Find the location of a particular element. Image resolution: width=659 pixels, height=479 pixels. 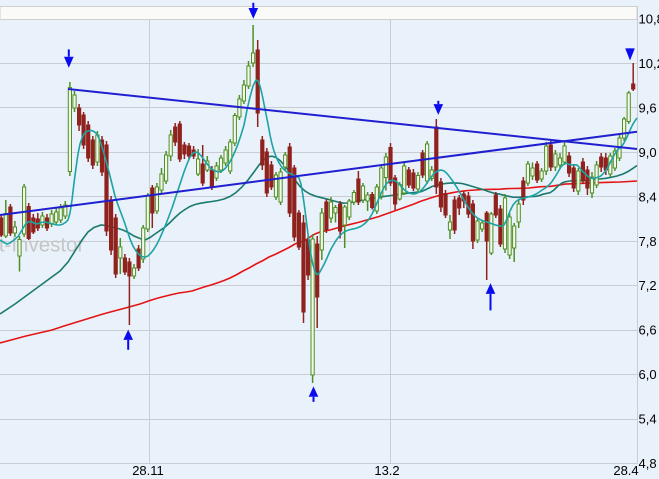

svg-text: 4,8 is located at coordinates (648, 463).